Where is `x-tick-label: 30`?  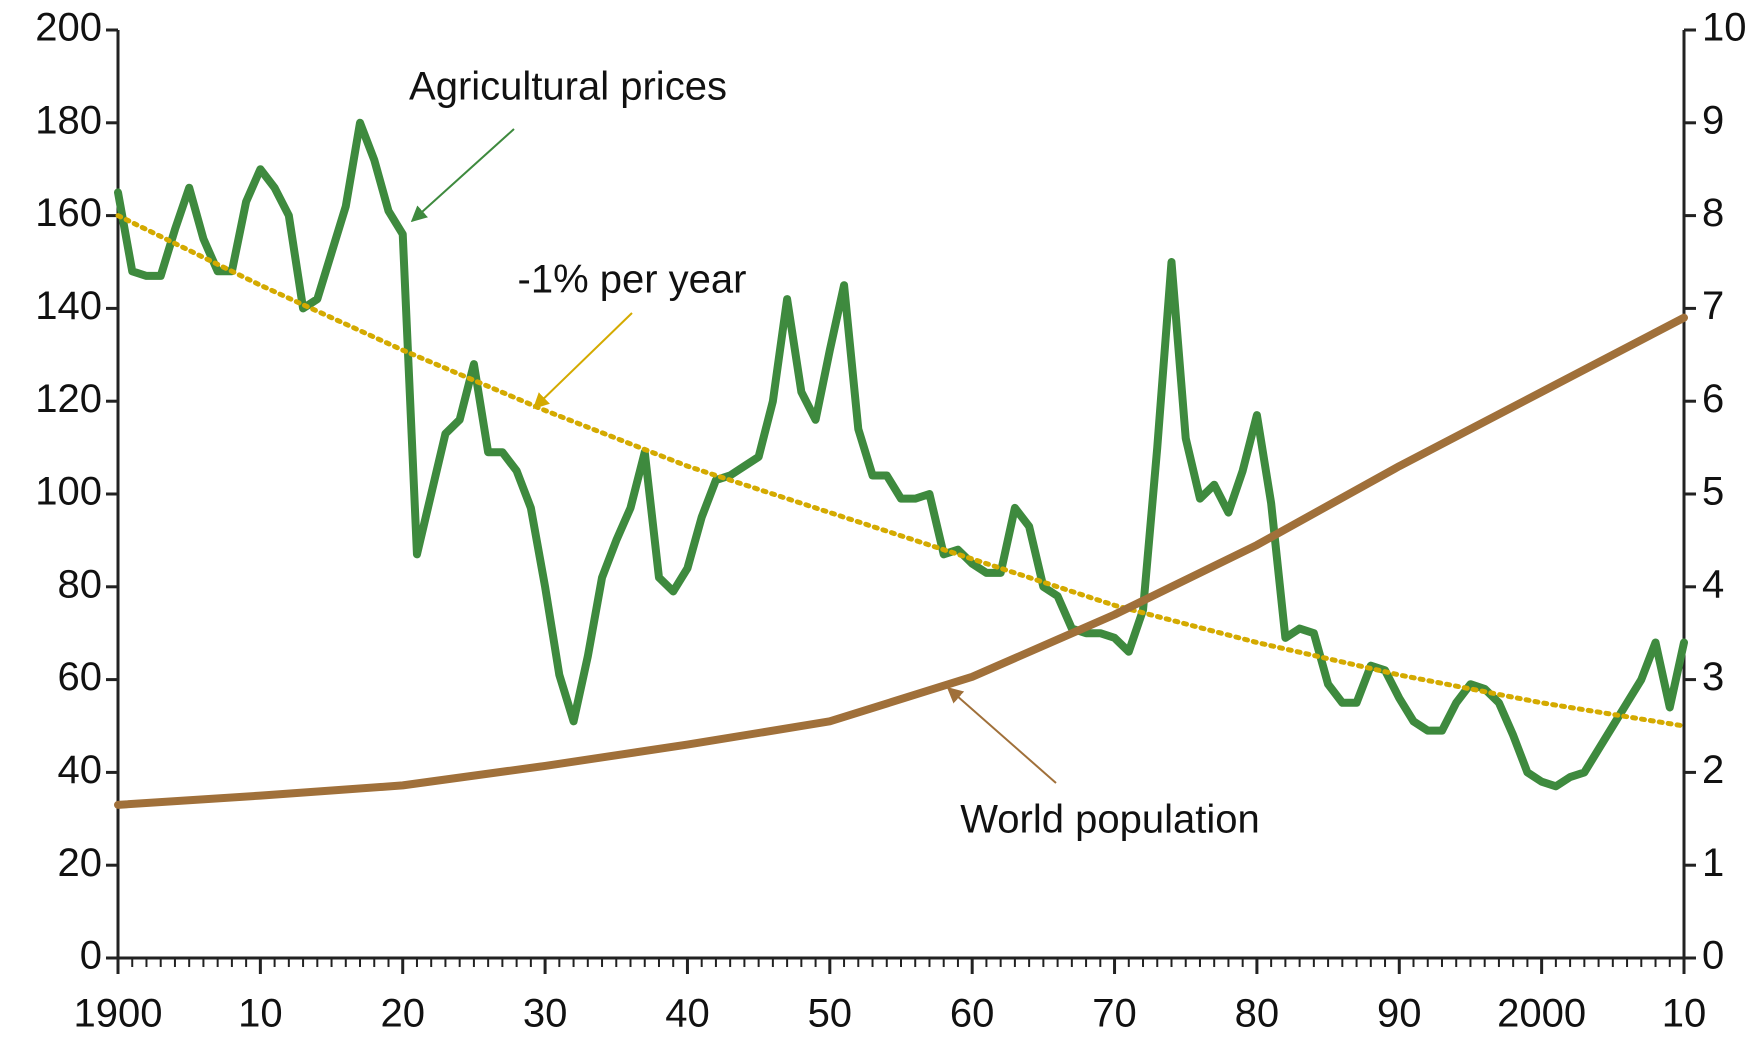 x-tick-label: 30 is located at coordinates (545, 1014).